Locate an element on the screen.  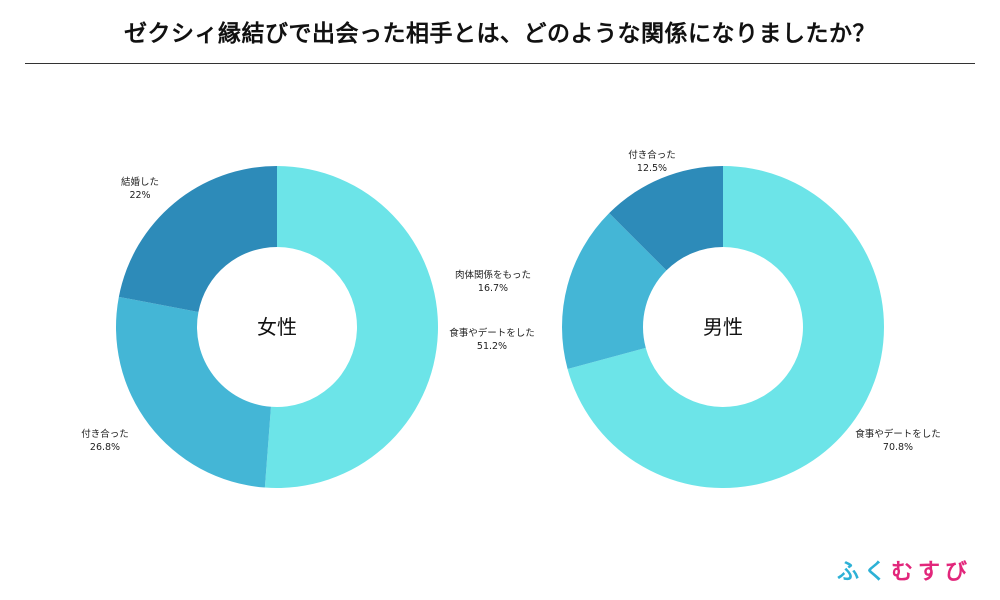
slice-category-label: 肉体関係をもった is located at coordinates (493, 275).